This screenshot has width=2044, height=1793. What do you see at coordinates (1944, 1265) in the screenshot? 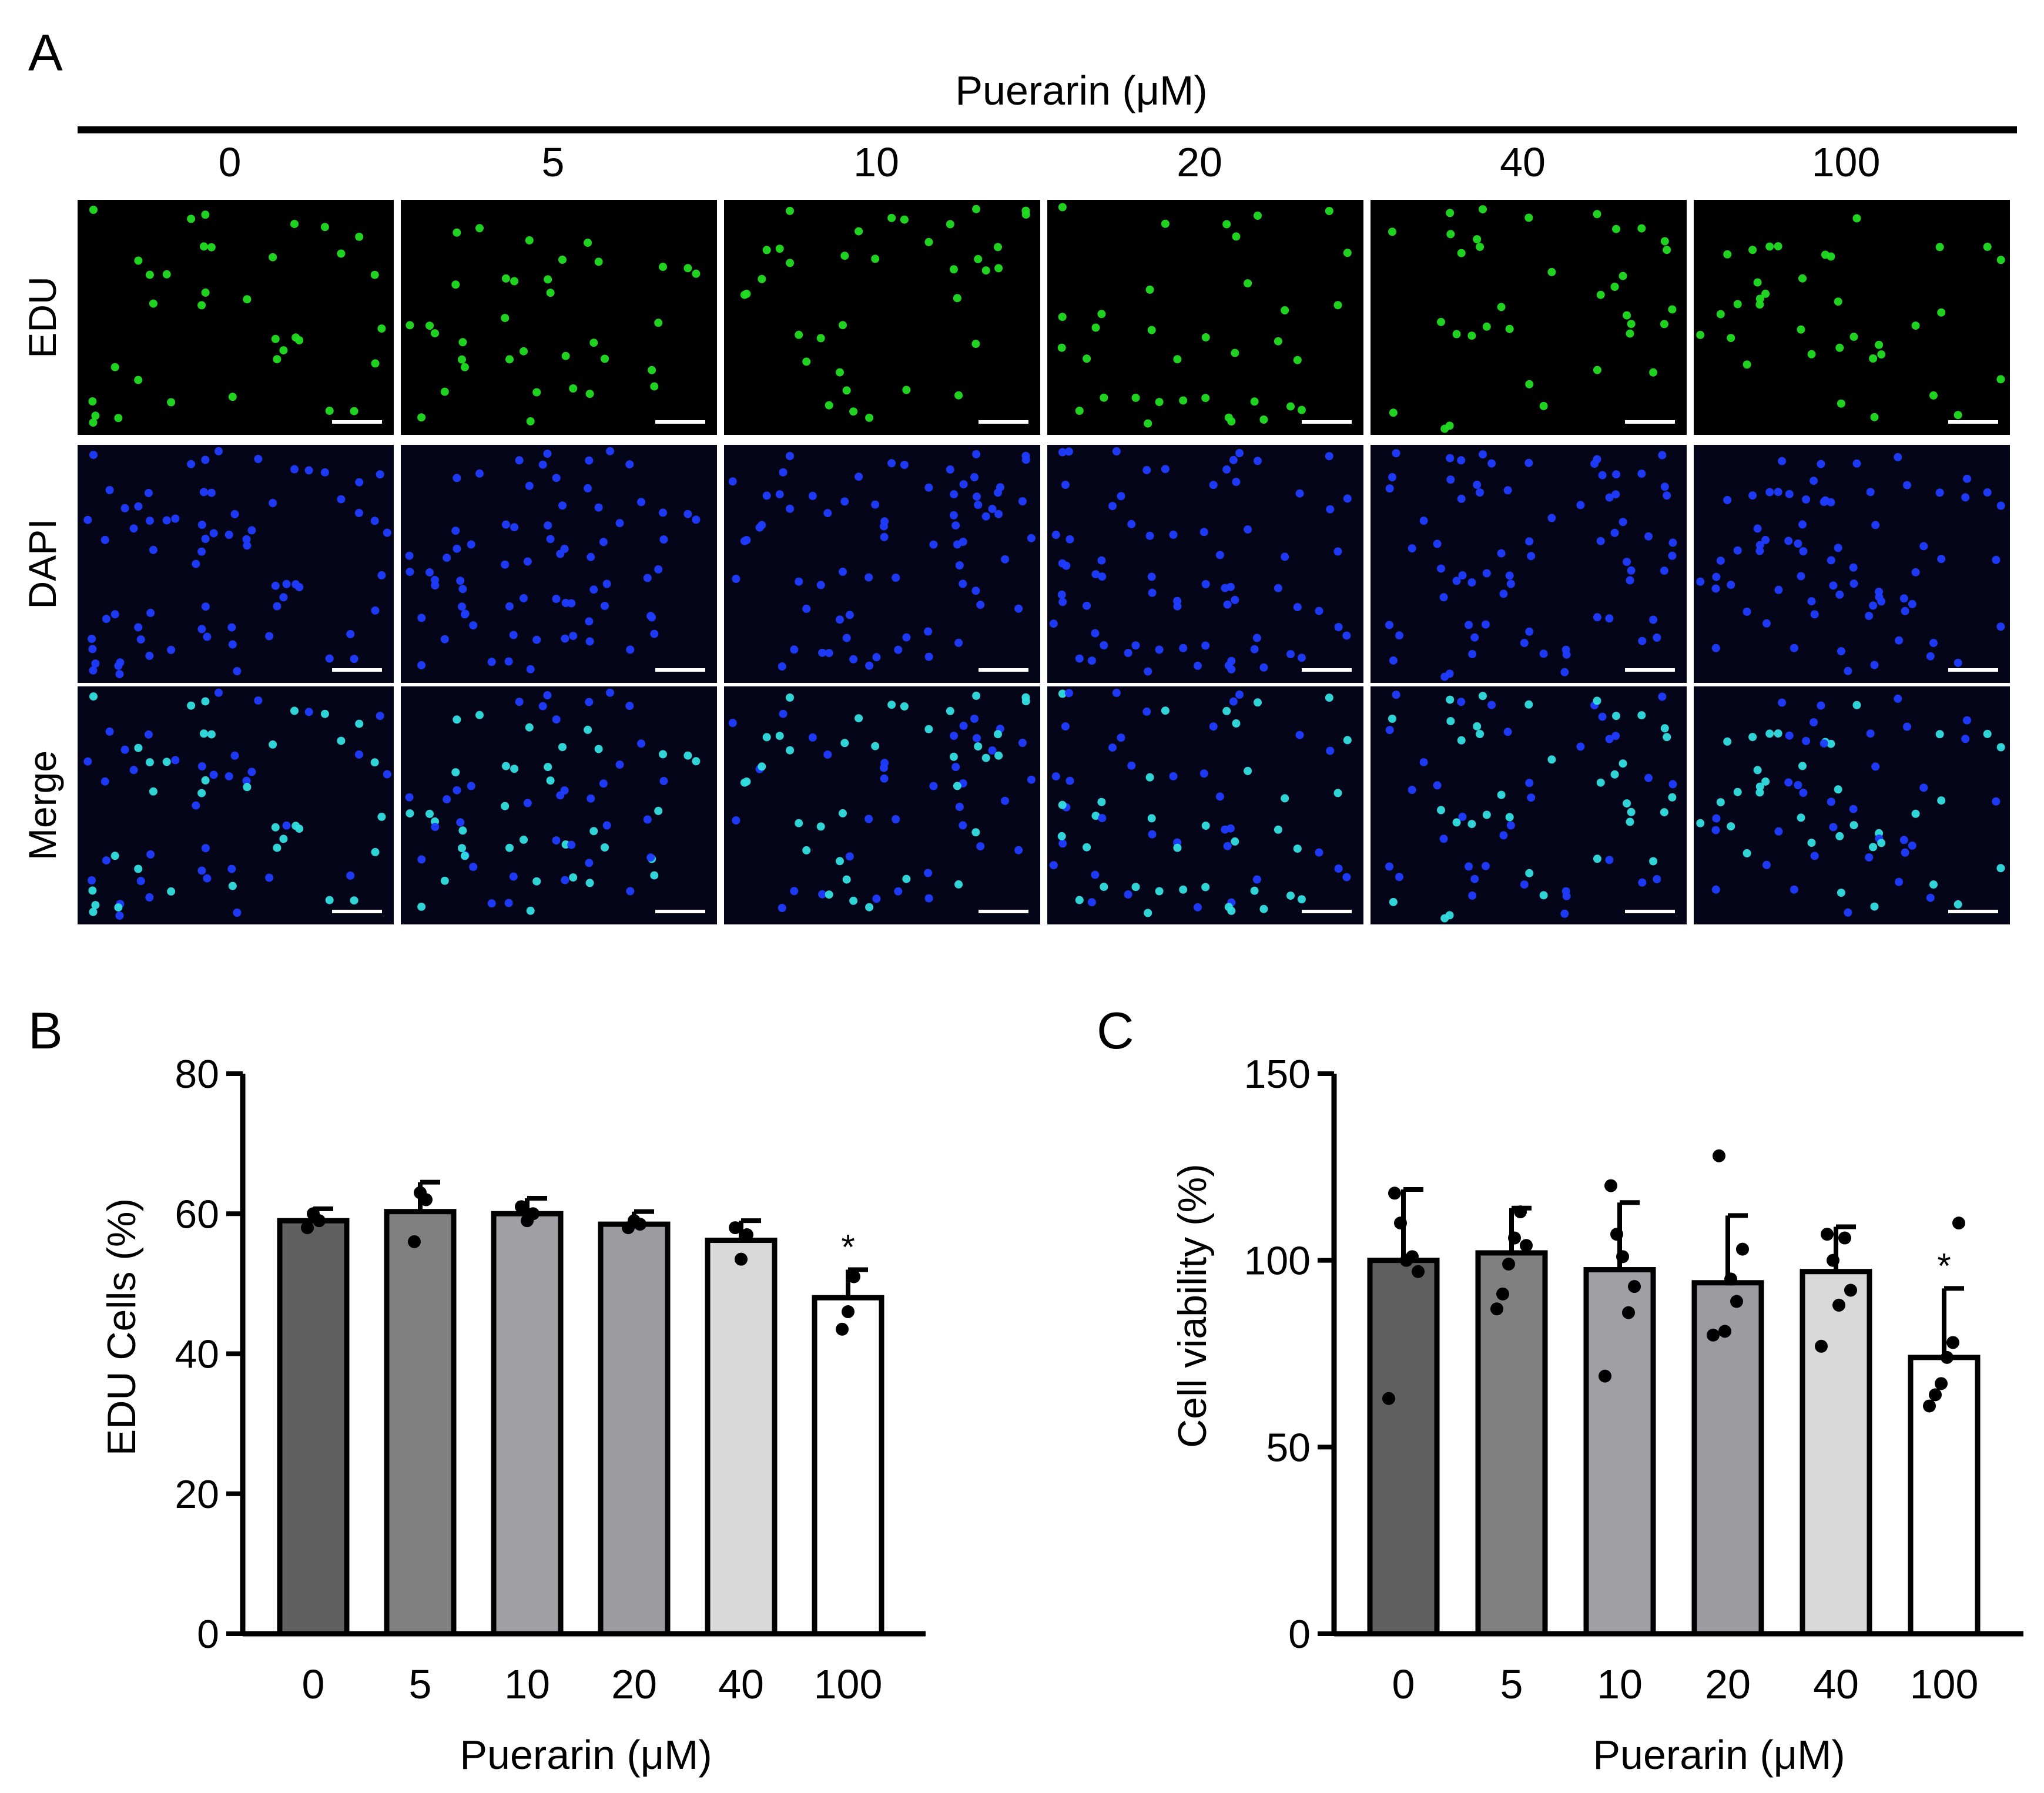
I see `significance-marker: *` at bounding box center [1944, 1265].